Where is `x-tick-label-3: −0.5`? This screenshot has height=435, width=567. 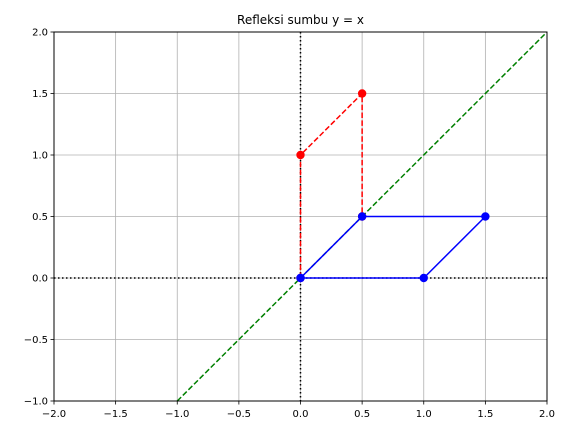
x-tick-label-3: −0.5 is located at coordinates (239, 414).